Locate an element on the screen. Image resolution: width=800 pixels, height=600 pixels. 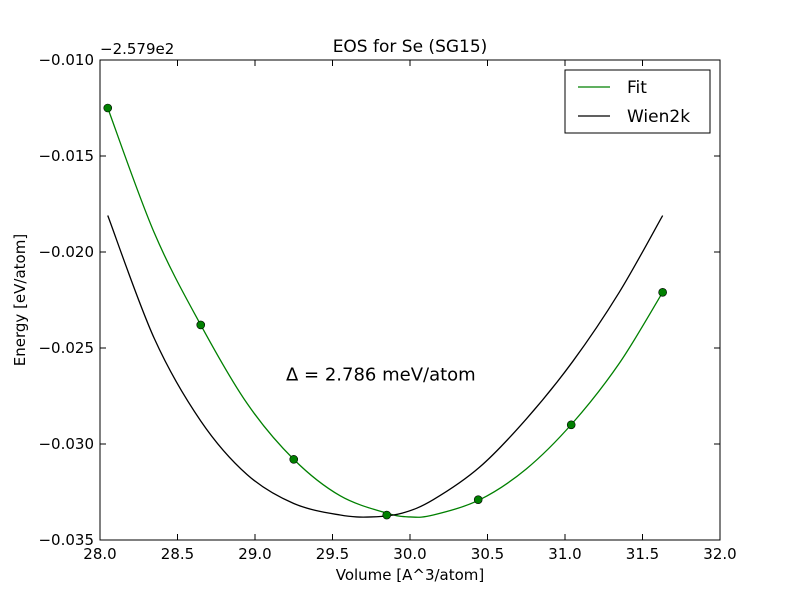
y-tick-label: −0.020 is located at coordinates (66, 252).